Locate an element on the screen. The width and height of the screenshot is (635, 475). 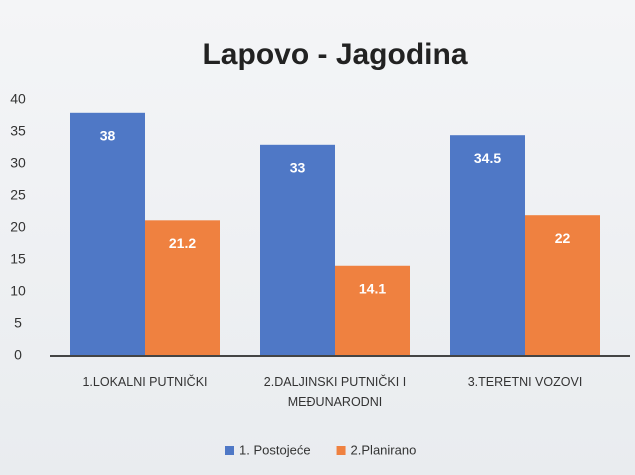
x-tick-label: 3.TERETNI VOZOVI is located at coordinates (525, 382).